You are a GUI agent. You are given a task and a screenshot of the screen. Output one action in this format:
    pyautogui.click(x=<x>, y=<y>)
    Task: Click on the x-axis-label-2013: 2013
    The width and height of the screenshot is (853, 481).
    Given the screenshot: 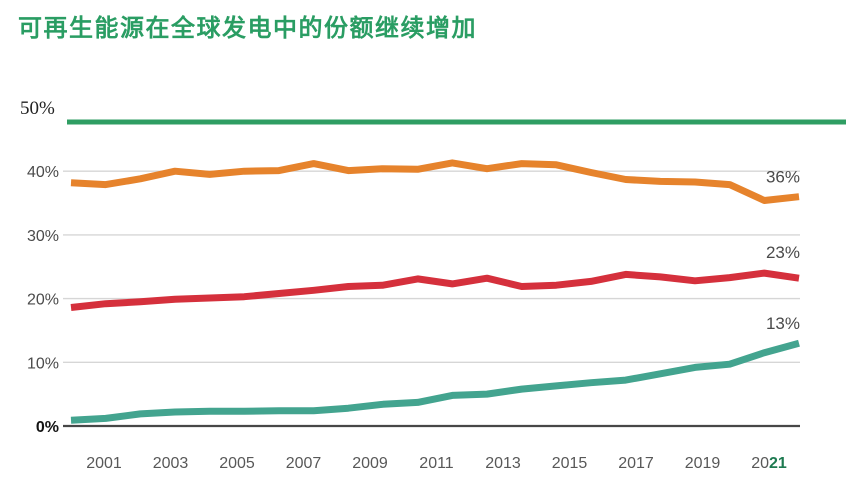 What is the action you would take?
    pyautogui.click(x=503, y=463)
    